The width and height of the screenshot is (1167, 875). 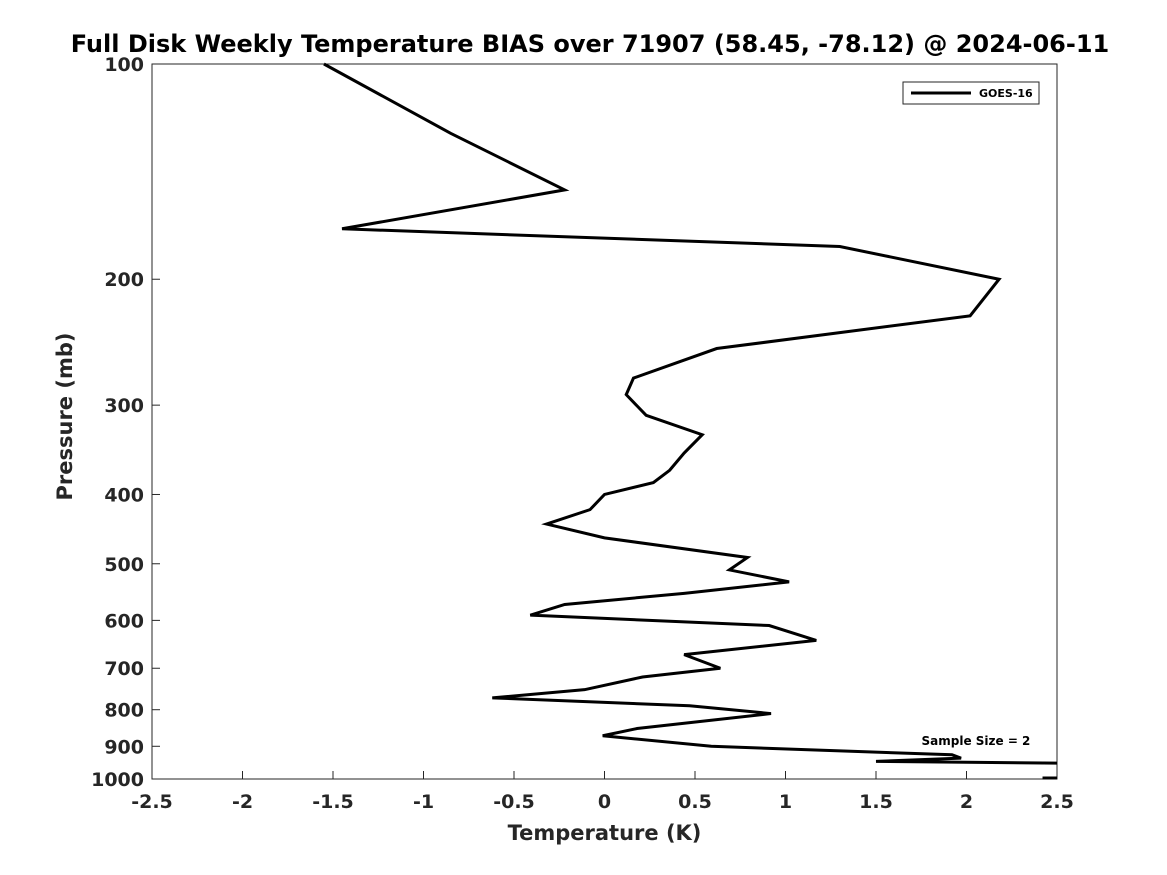 What do you see at coordinates (124, 747) in the screenshot?
I see `y-tick-label: 900` at bounding box center [124, 747].